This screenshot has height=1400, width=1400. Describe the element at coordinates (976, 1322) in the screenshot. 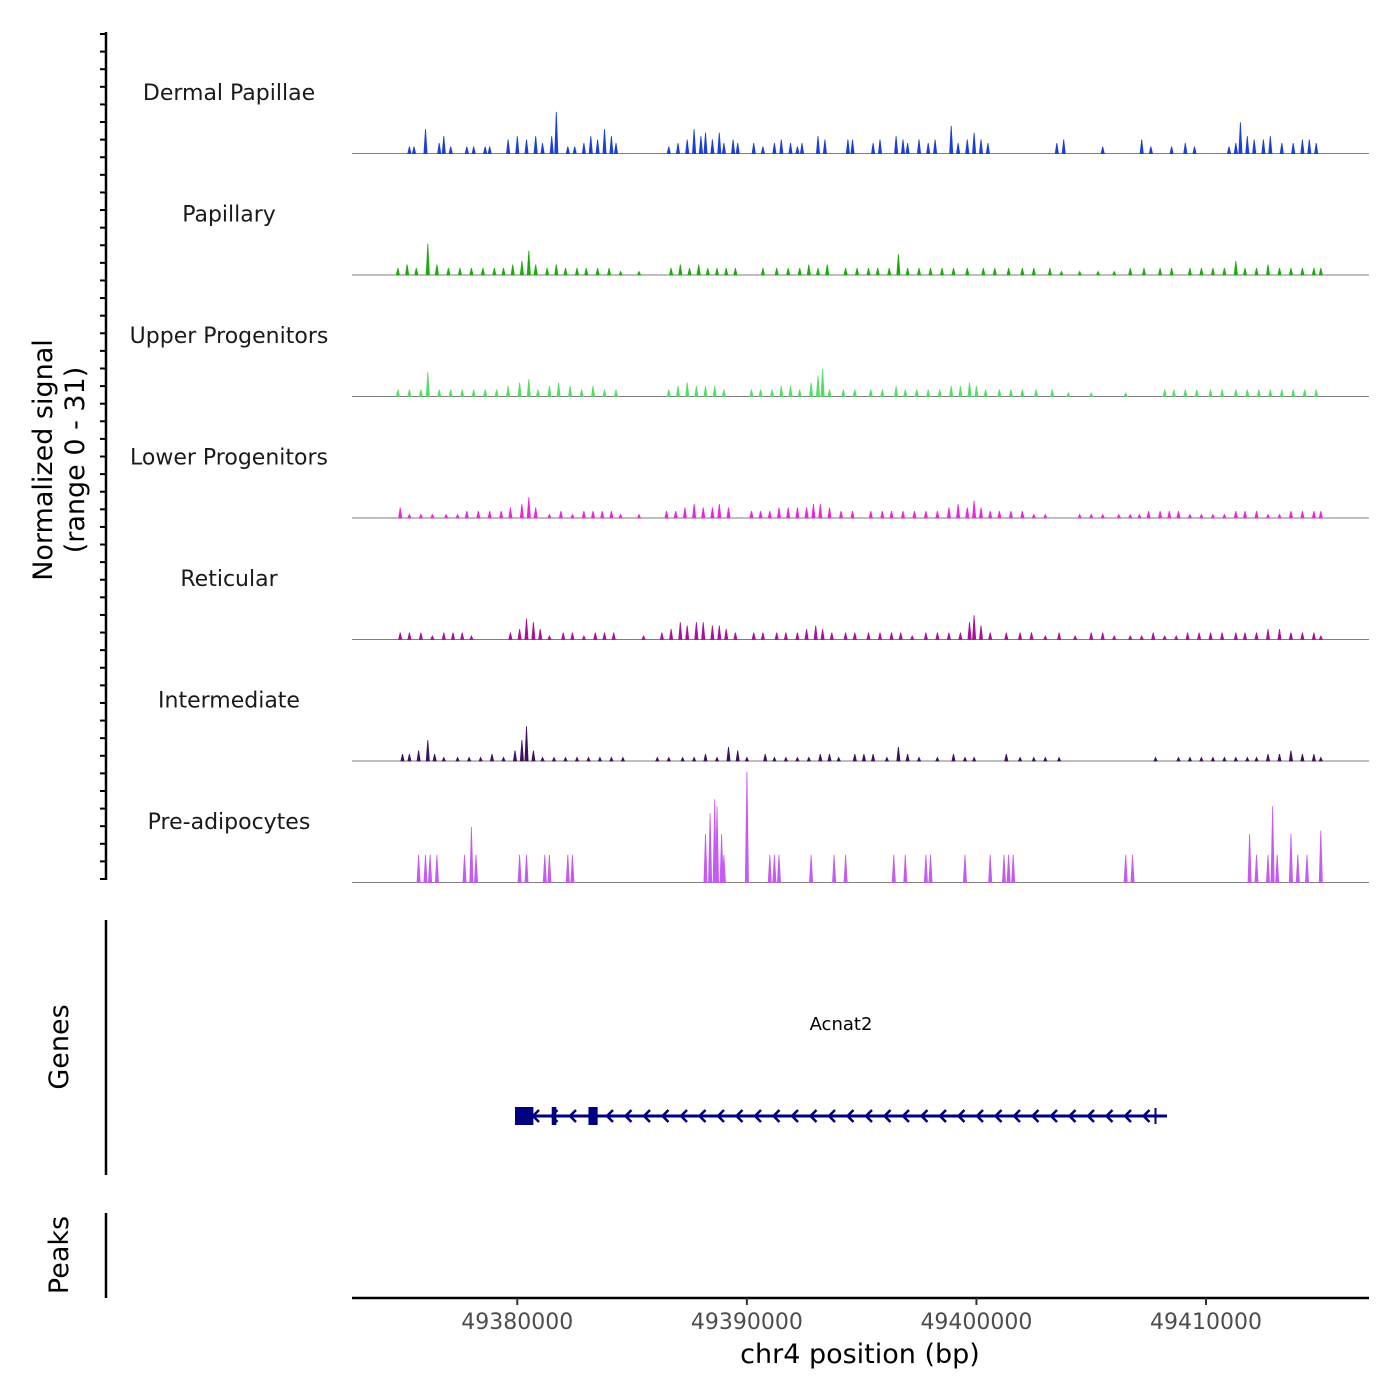

I see `x-tick-label: 49400000` at that location.